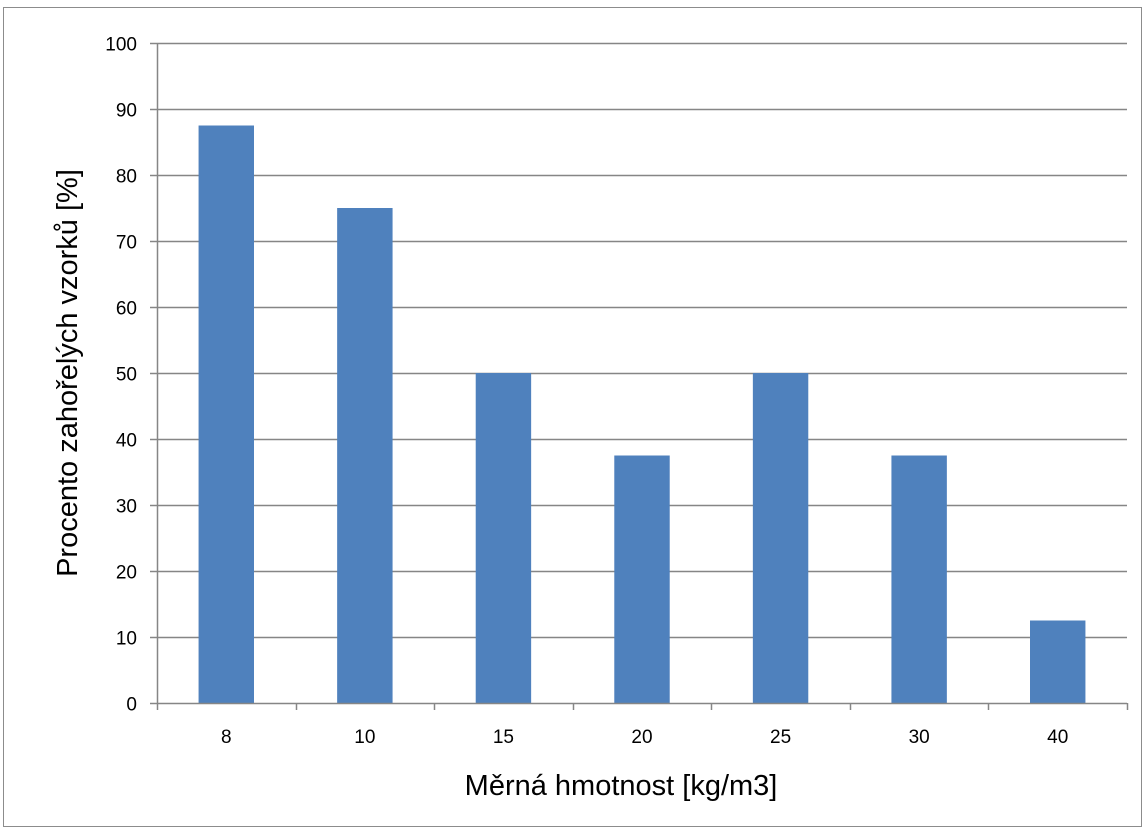 Image resolution: width=1147 pixels, height=830 pixels. Describe the element at coordinates (919, 737) in the screenshot. I see `x-tick-label-30: 30` at that location.